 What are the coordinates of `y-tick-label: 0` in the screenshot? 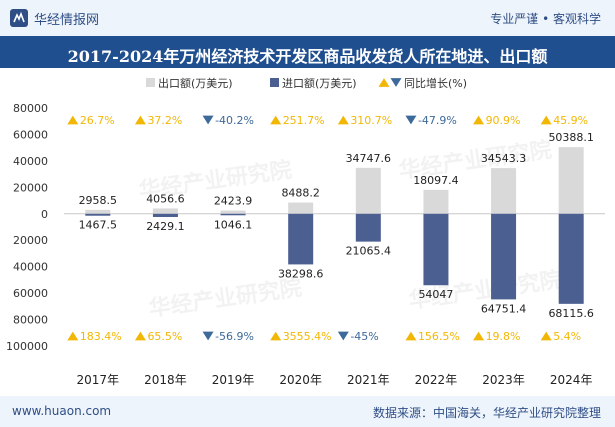 It's located at (44, 214).